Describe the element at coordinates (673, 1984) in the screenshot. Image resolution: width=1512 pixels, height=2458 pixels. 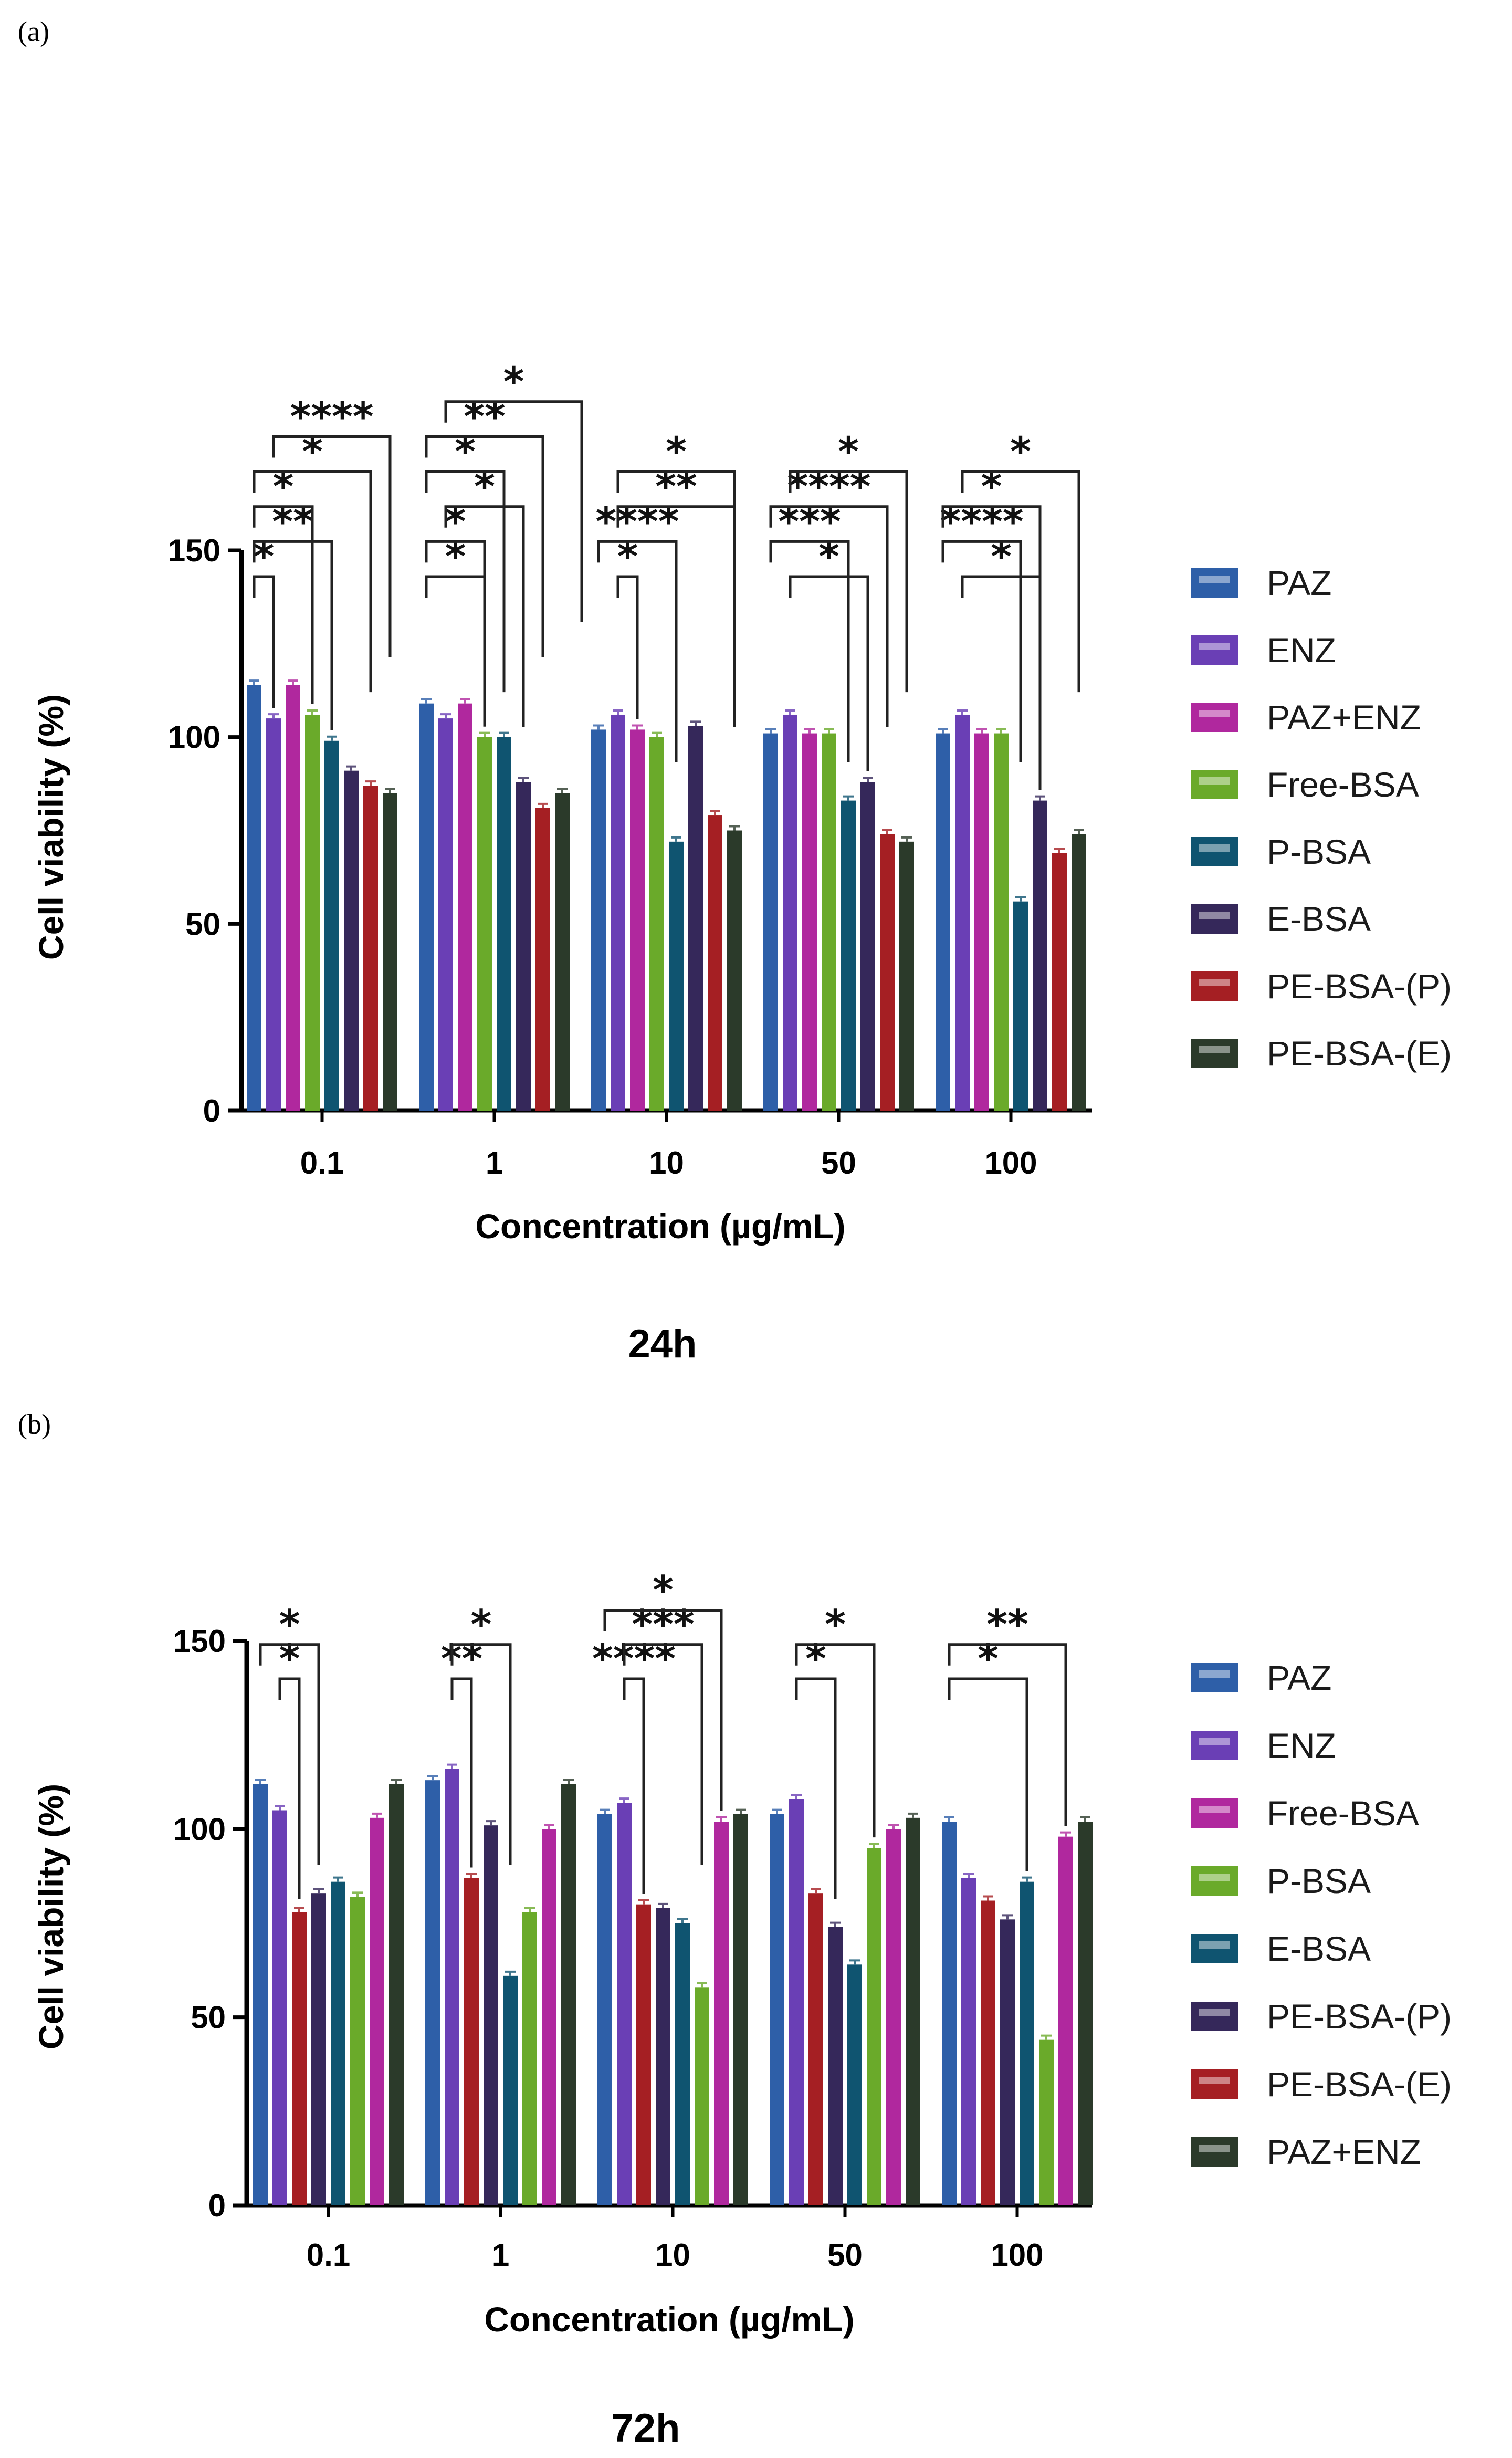
I see `panel-b-bars` at that location.